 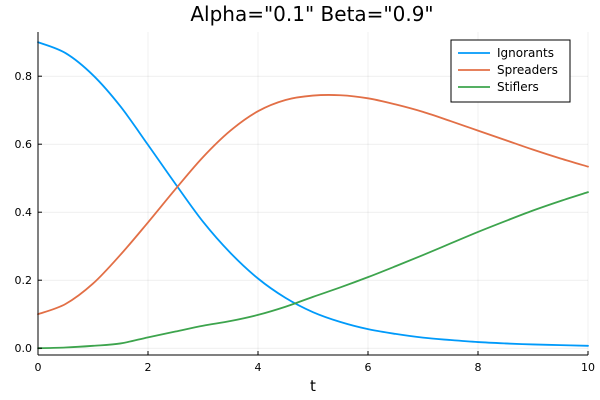 I want to click on x-tick-label: 6, so click(x=368, y=367).